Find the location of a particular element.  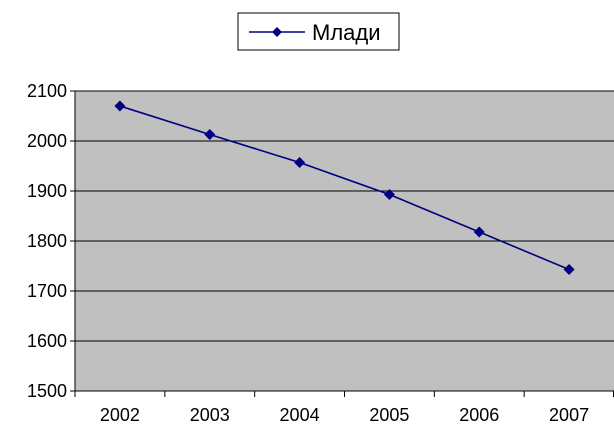

x-tick-label-2006: 2006 is located at coordinates (479, 415).